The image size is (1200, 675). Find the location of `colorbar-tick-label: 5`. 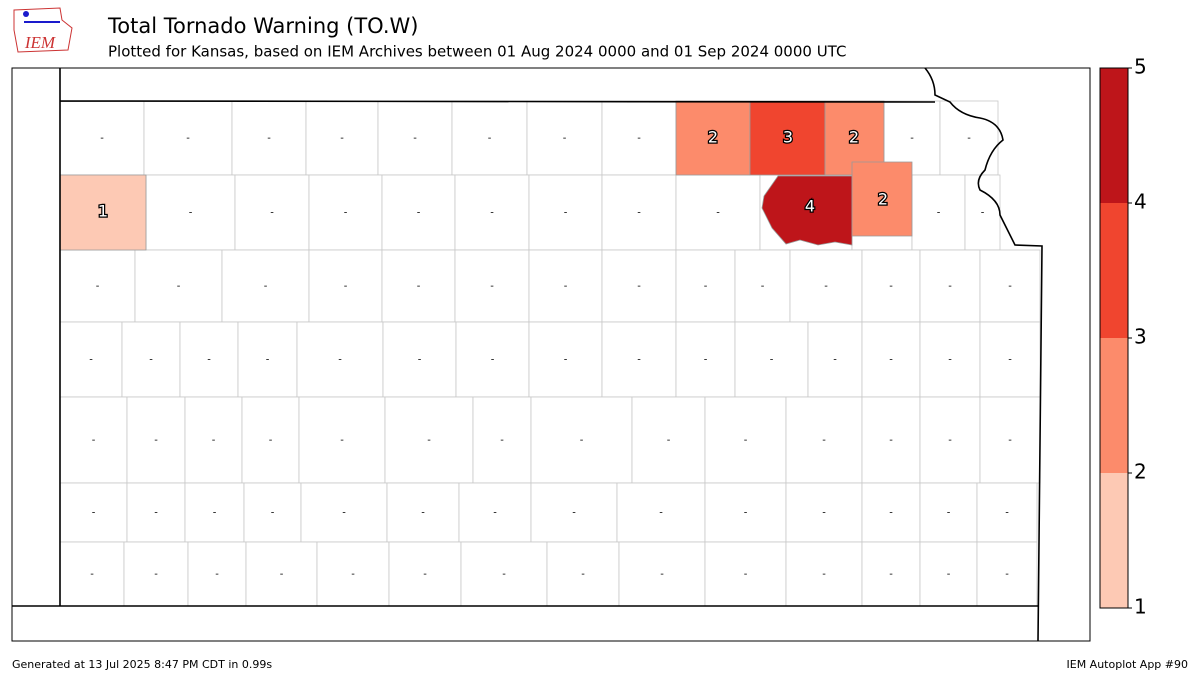

colorbar-tick-label: 5 is located at coordinates (1140, 67).